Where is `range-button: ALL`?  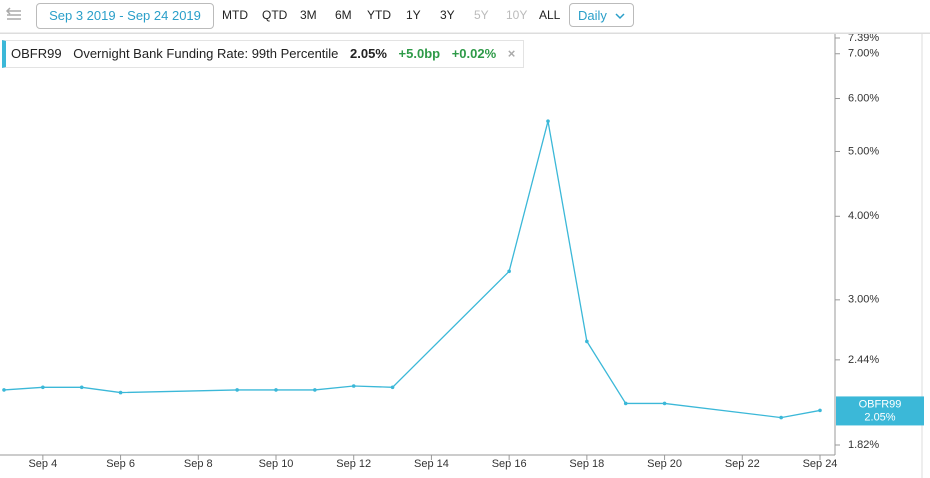
range-button: ALL is located at coordinates (550, 15).